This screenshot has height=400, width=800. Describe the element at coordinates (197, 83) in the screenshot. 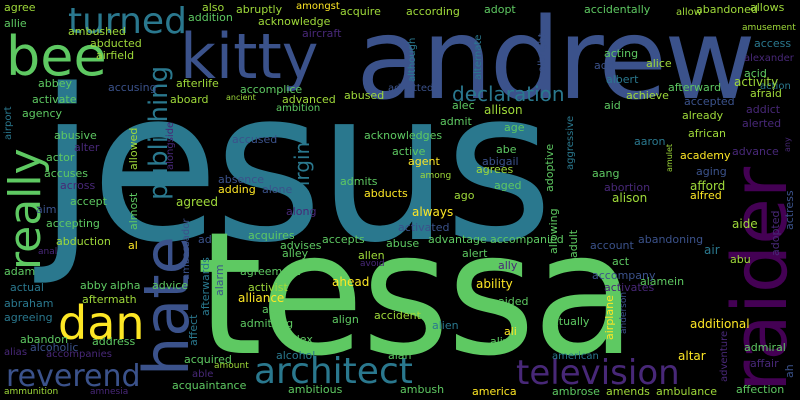

I see `word-afterlife: afterlife` at that location.